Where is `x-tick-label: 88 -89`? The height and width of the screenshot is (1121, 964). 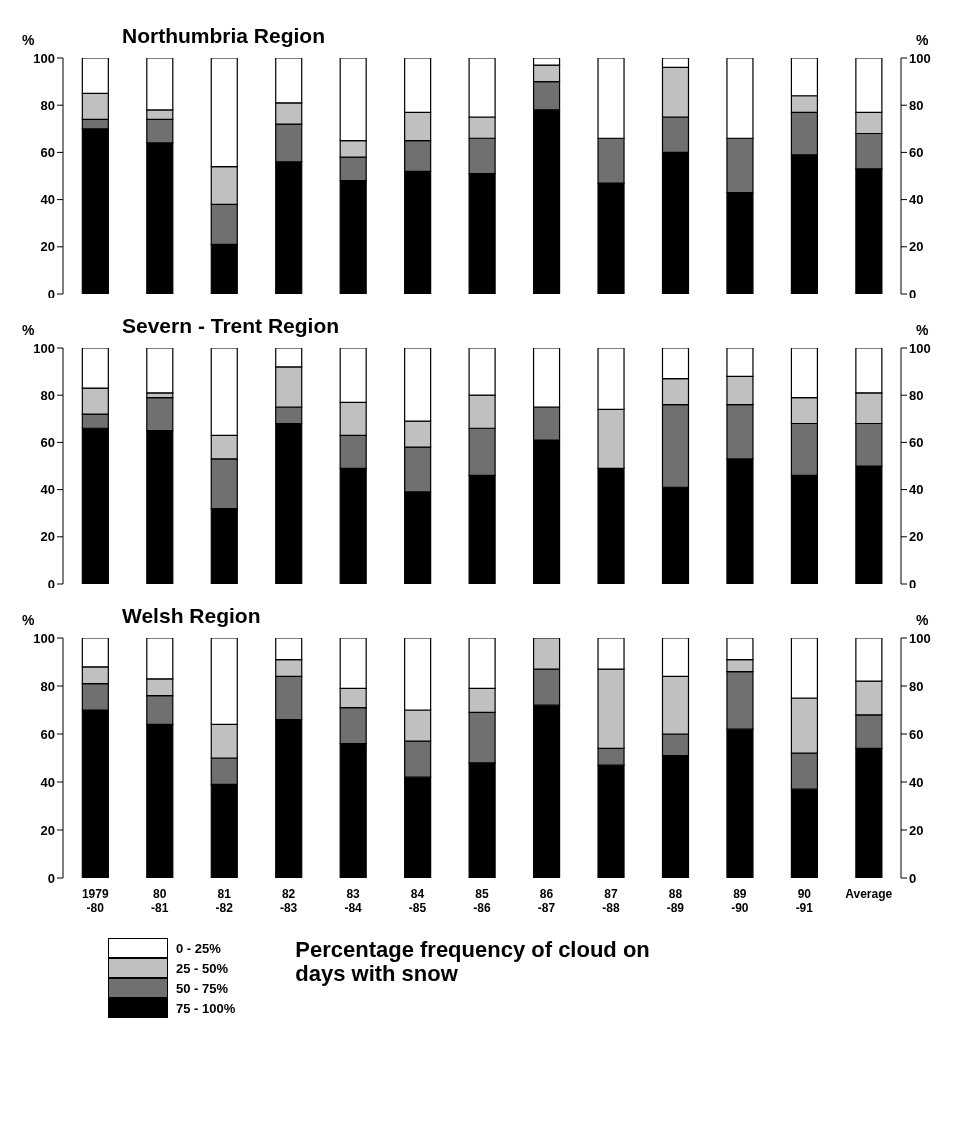
x-tick-label: 88 -89 is located at coordinates (675, 901).